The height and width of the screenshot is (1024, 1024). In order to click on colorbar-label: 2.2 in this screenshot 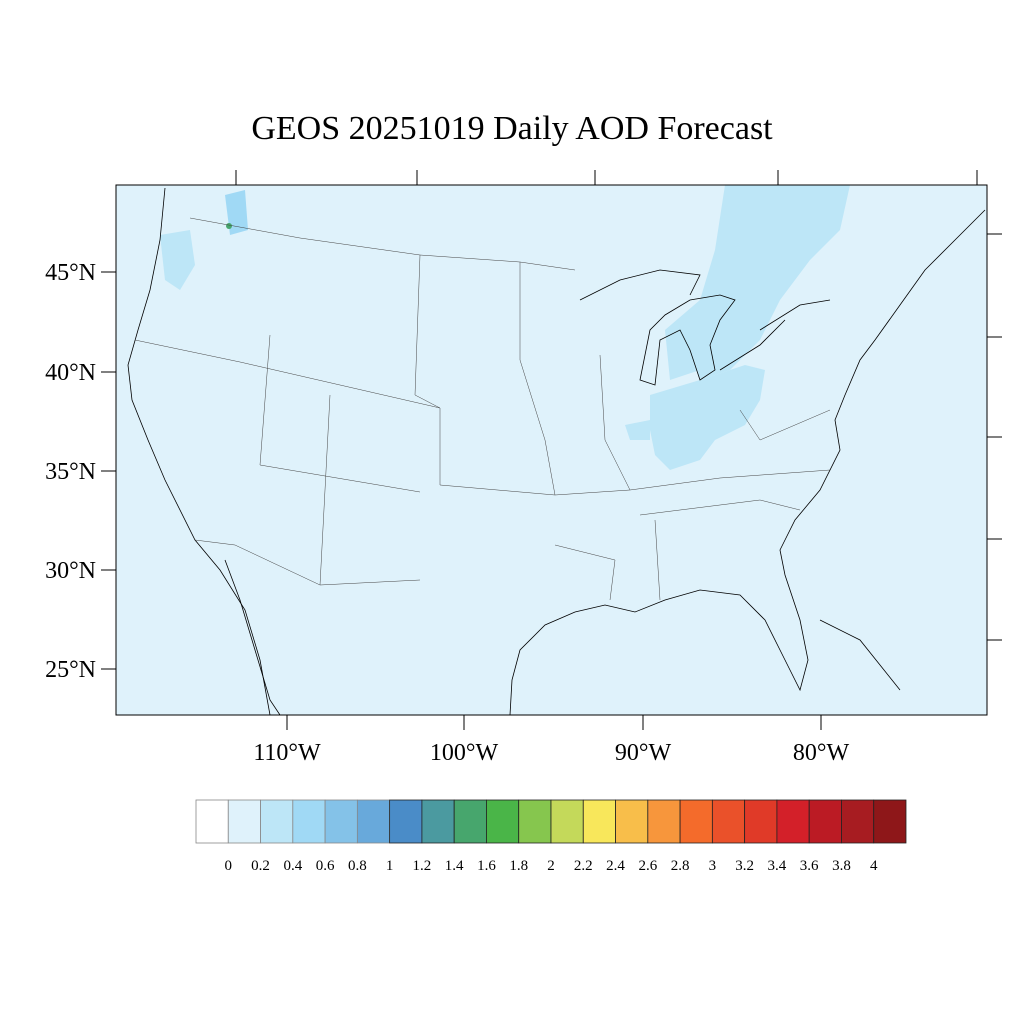, I will do `click(583, 866)`.